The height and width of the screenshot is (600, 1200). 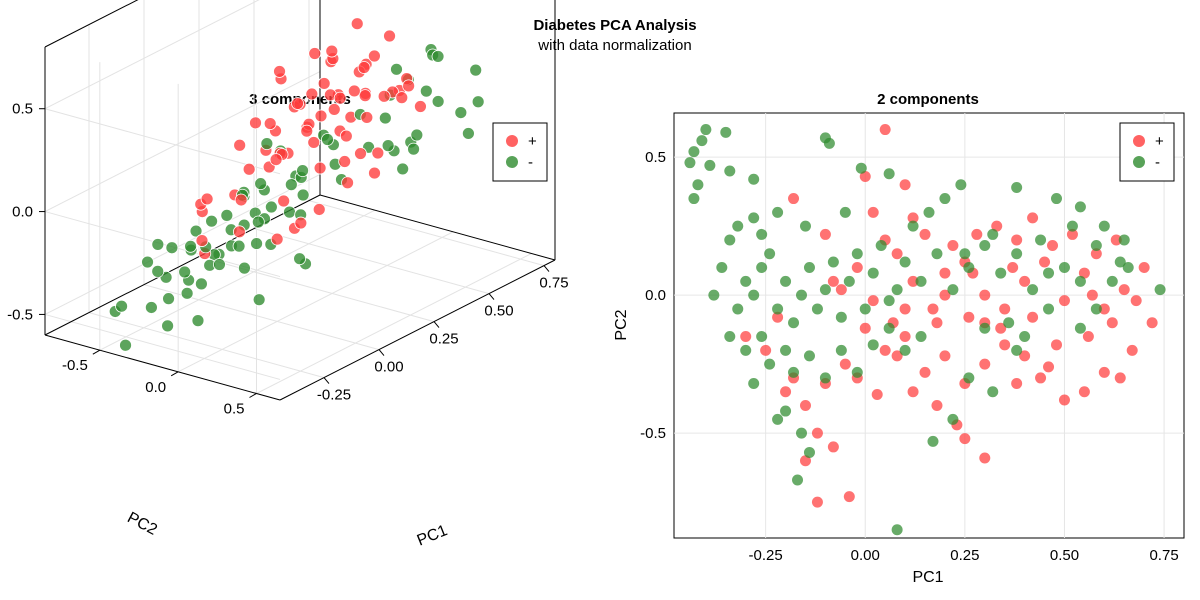 What do you see at coordinates (436, 324) in the screenshot?
I see `x-tick` at bounding box center [436, 324].